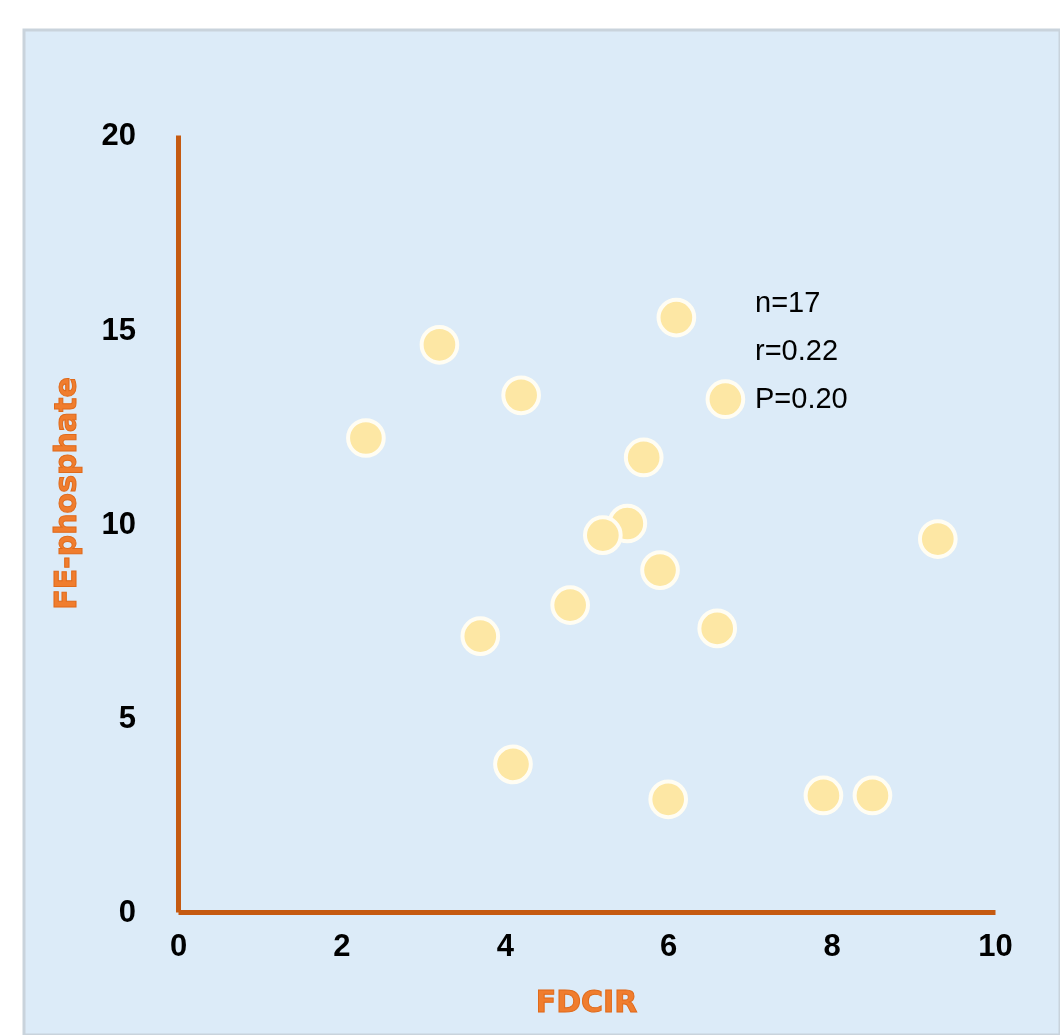 This screenshot has width=1060, height=1035. Describe the element at coordinates (118, 329) in the screenshot. I see `y-tick-label: 15` at that location.